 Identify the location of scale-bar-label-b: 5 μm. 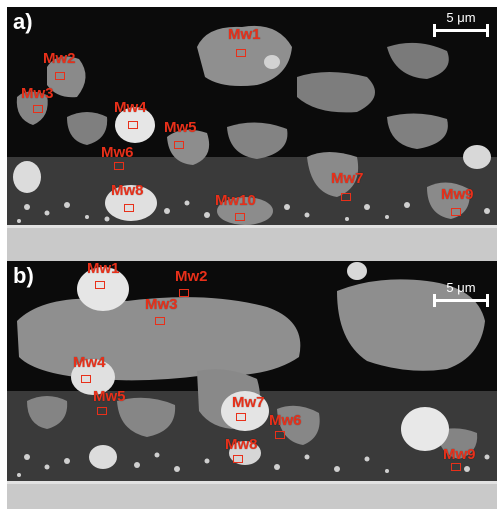
(461, 287).